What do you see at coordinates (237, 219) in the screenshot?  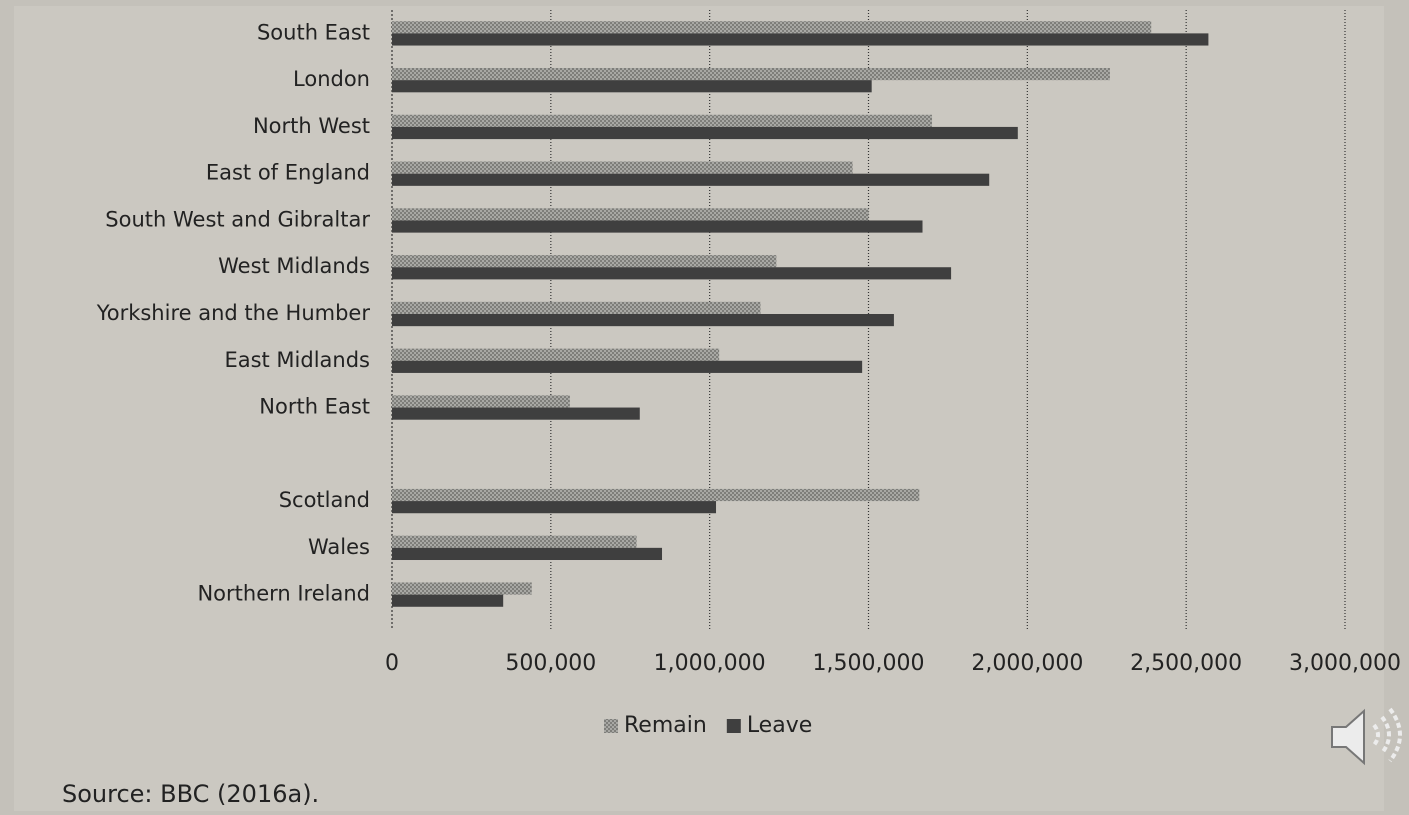 I see `y-tick-label: South West and Gibraltar` at bounding box center [237, 219].